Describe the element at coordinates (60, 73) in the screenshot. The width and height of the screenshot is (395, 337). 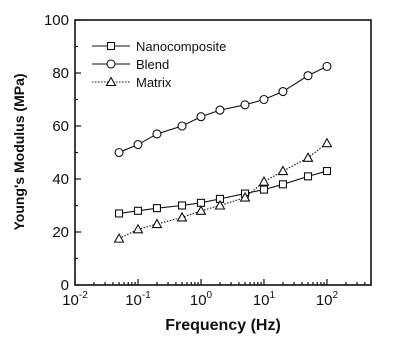
I see `y-tick-label: 80` at that location.